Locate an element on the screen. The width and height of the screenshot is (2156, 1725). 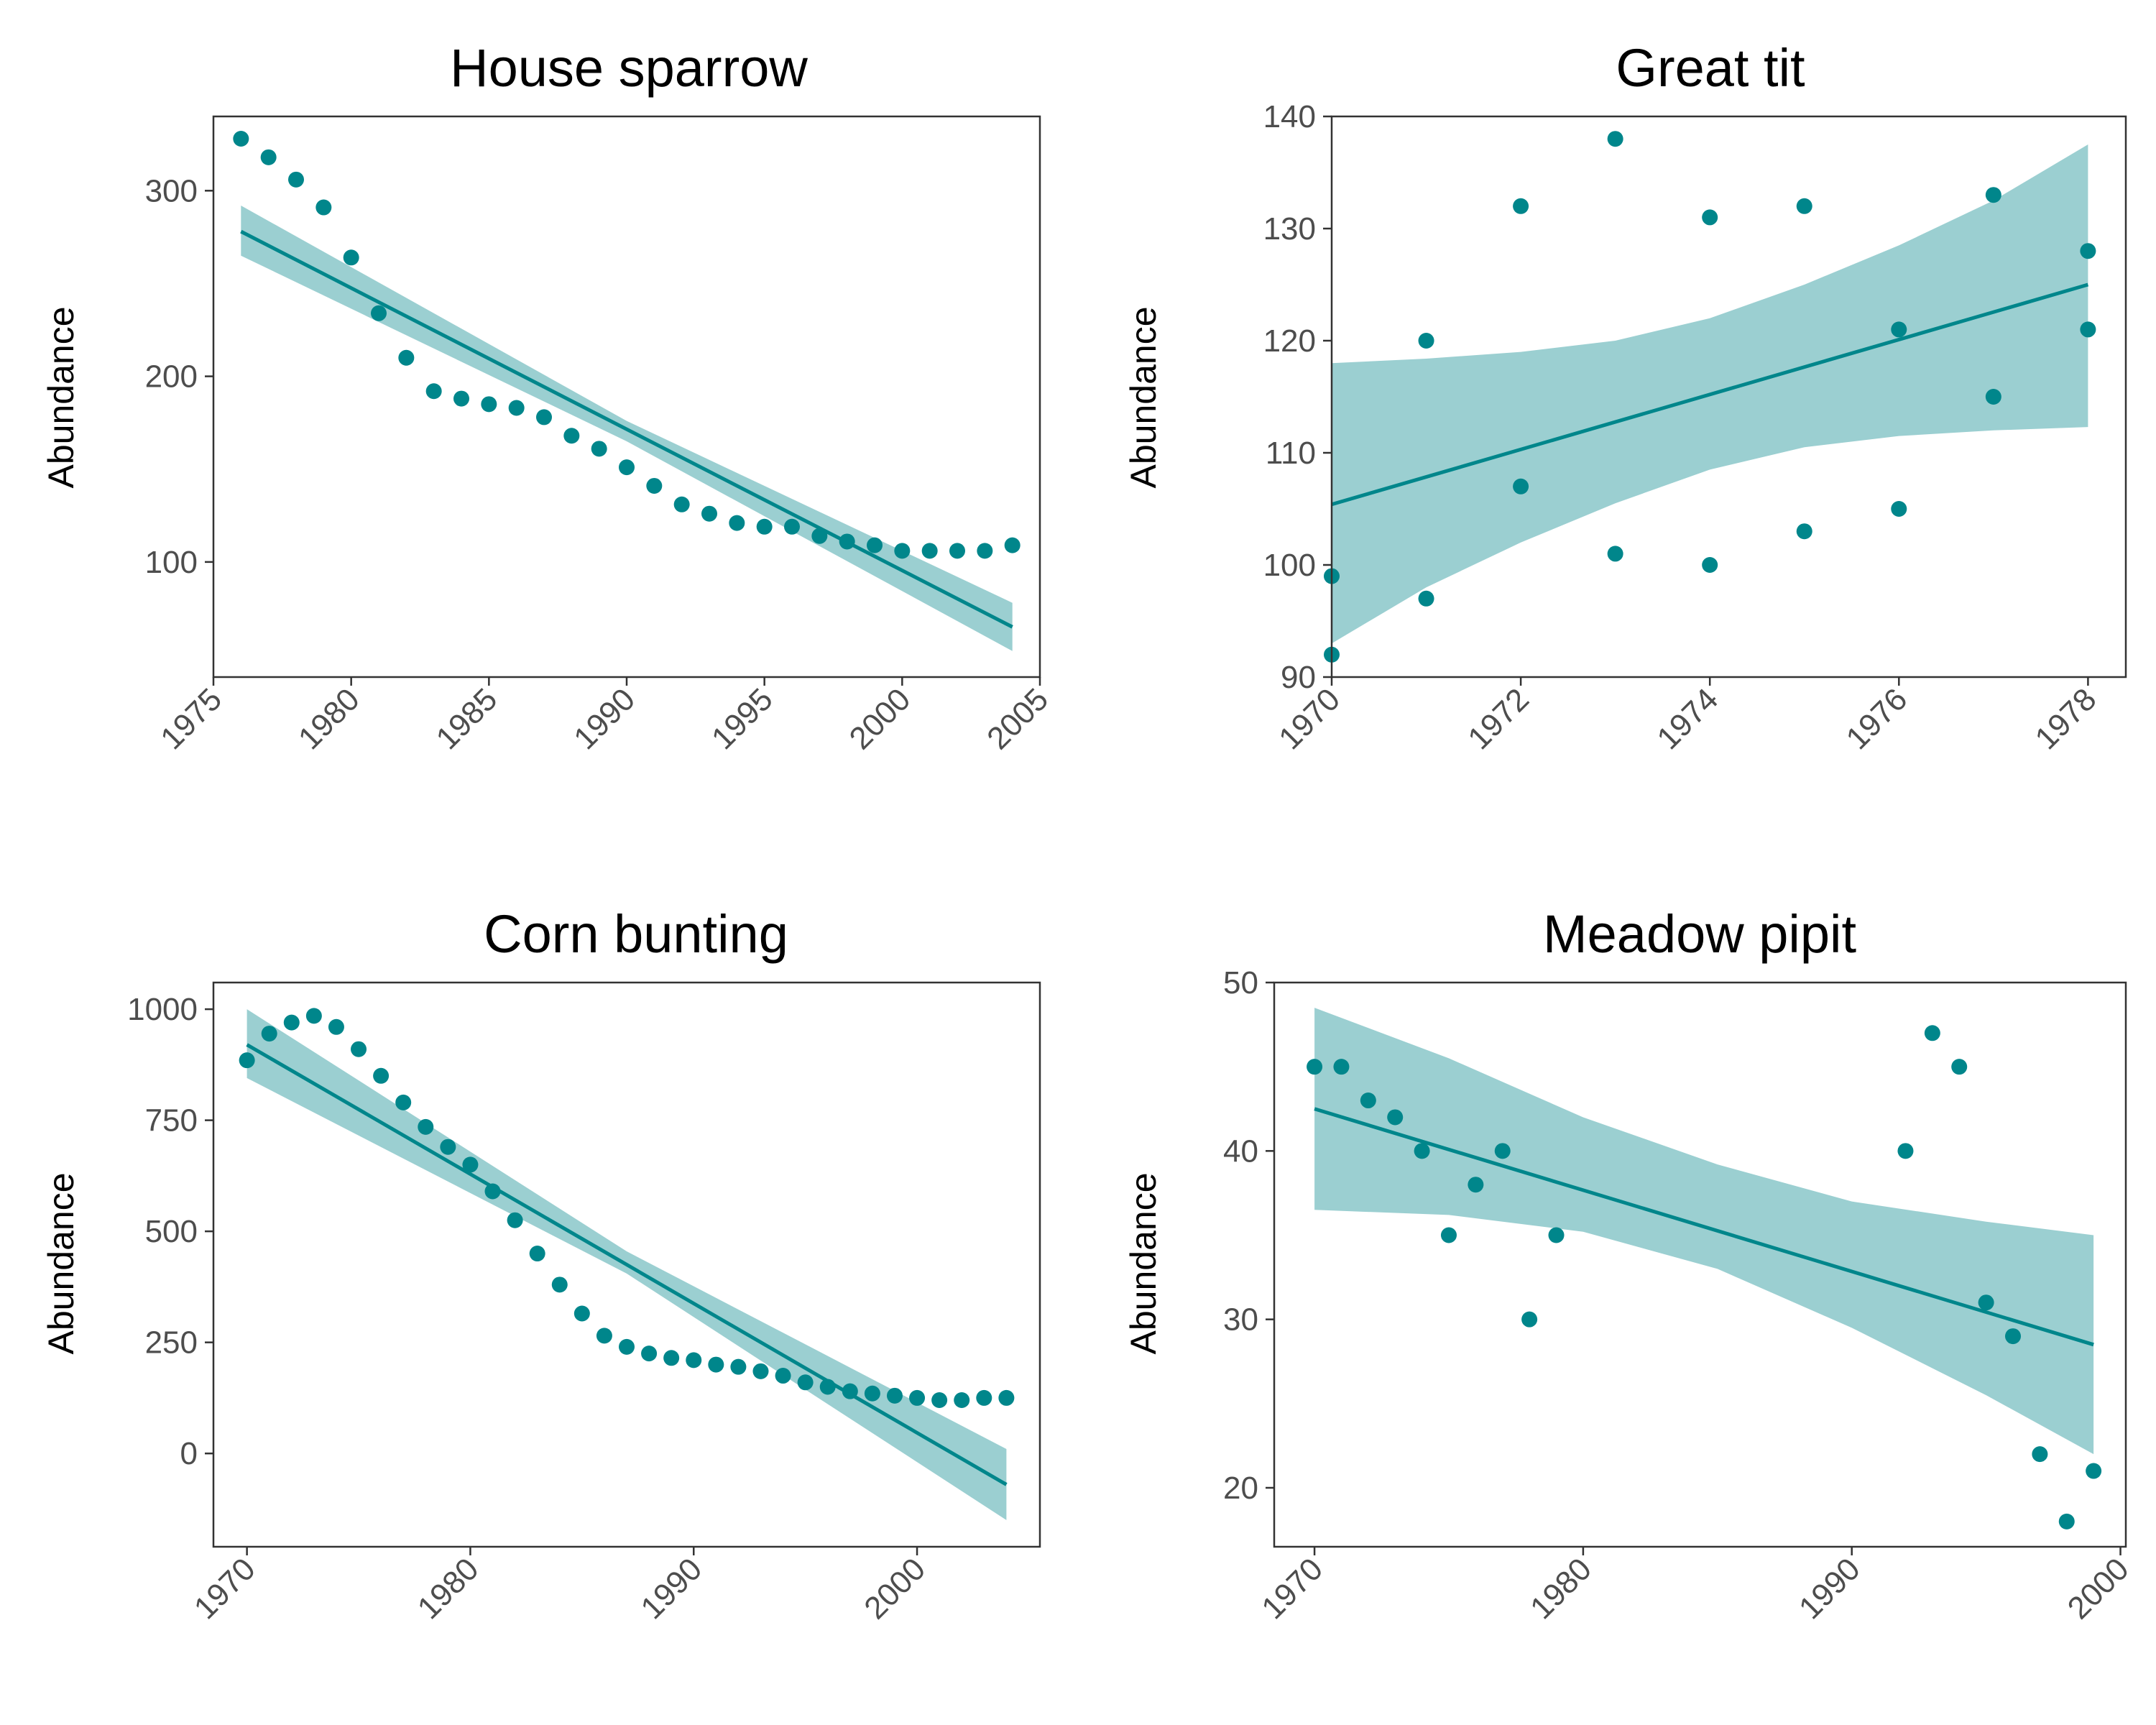
y-tick-label: 110 is located at coordinates (1291, 453).